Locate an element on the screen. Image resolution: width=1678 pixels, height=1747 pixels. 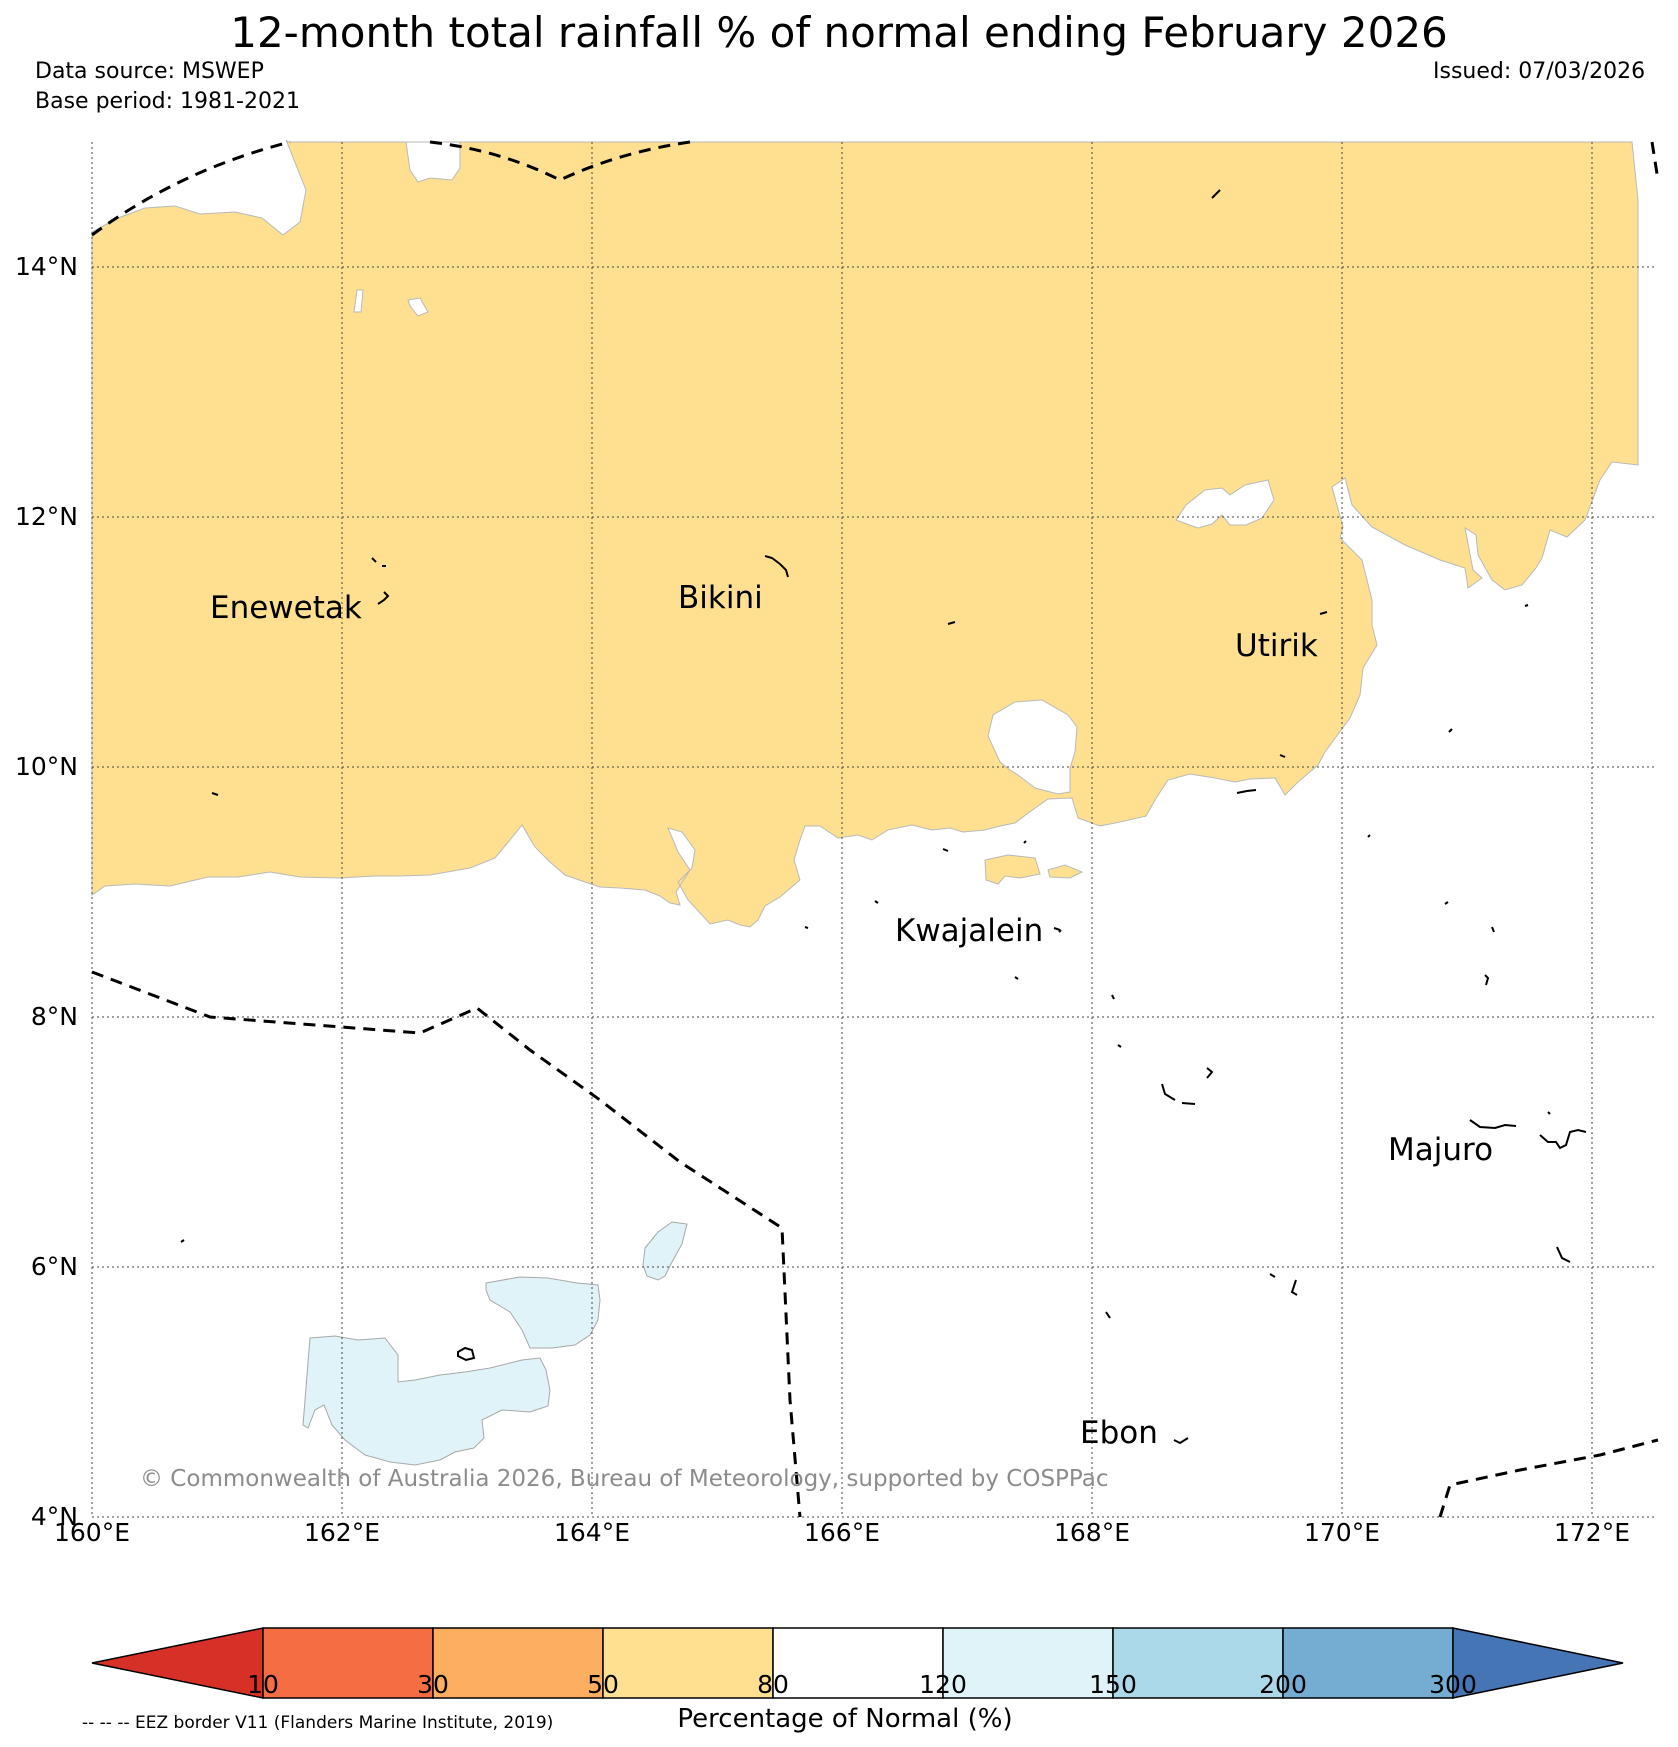
island-label-bikini: Bikini is located at coordinates (720, 598).